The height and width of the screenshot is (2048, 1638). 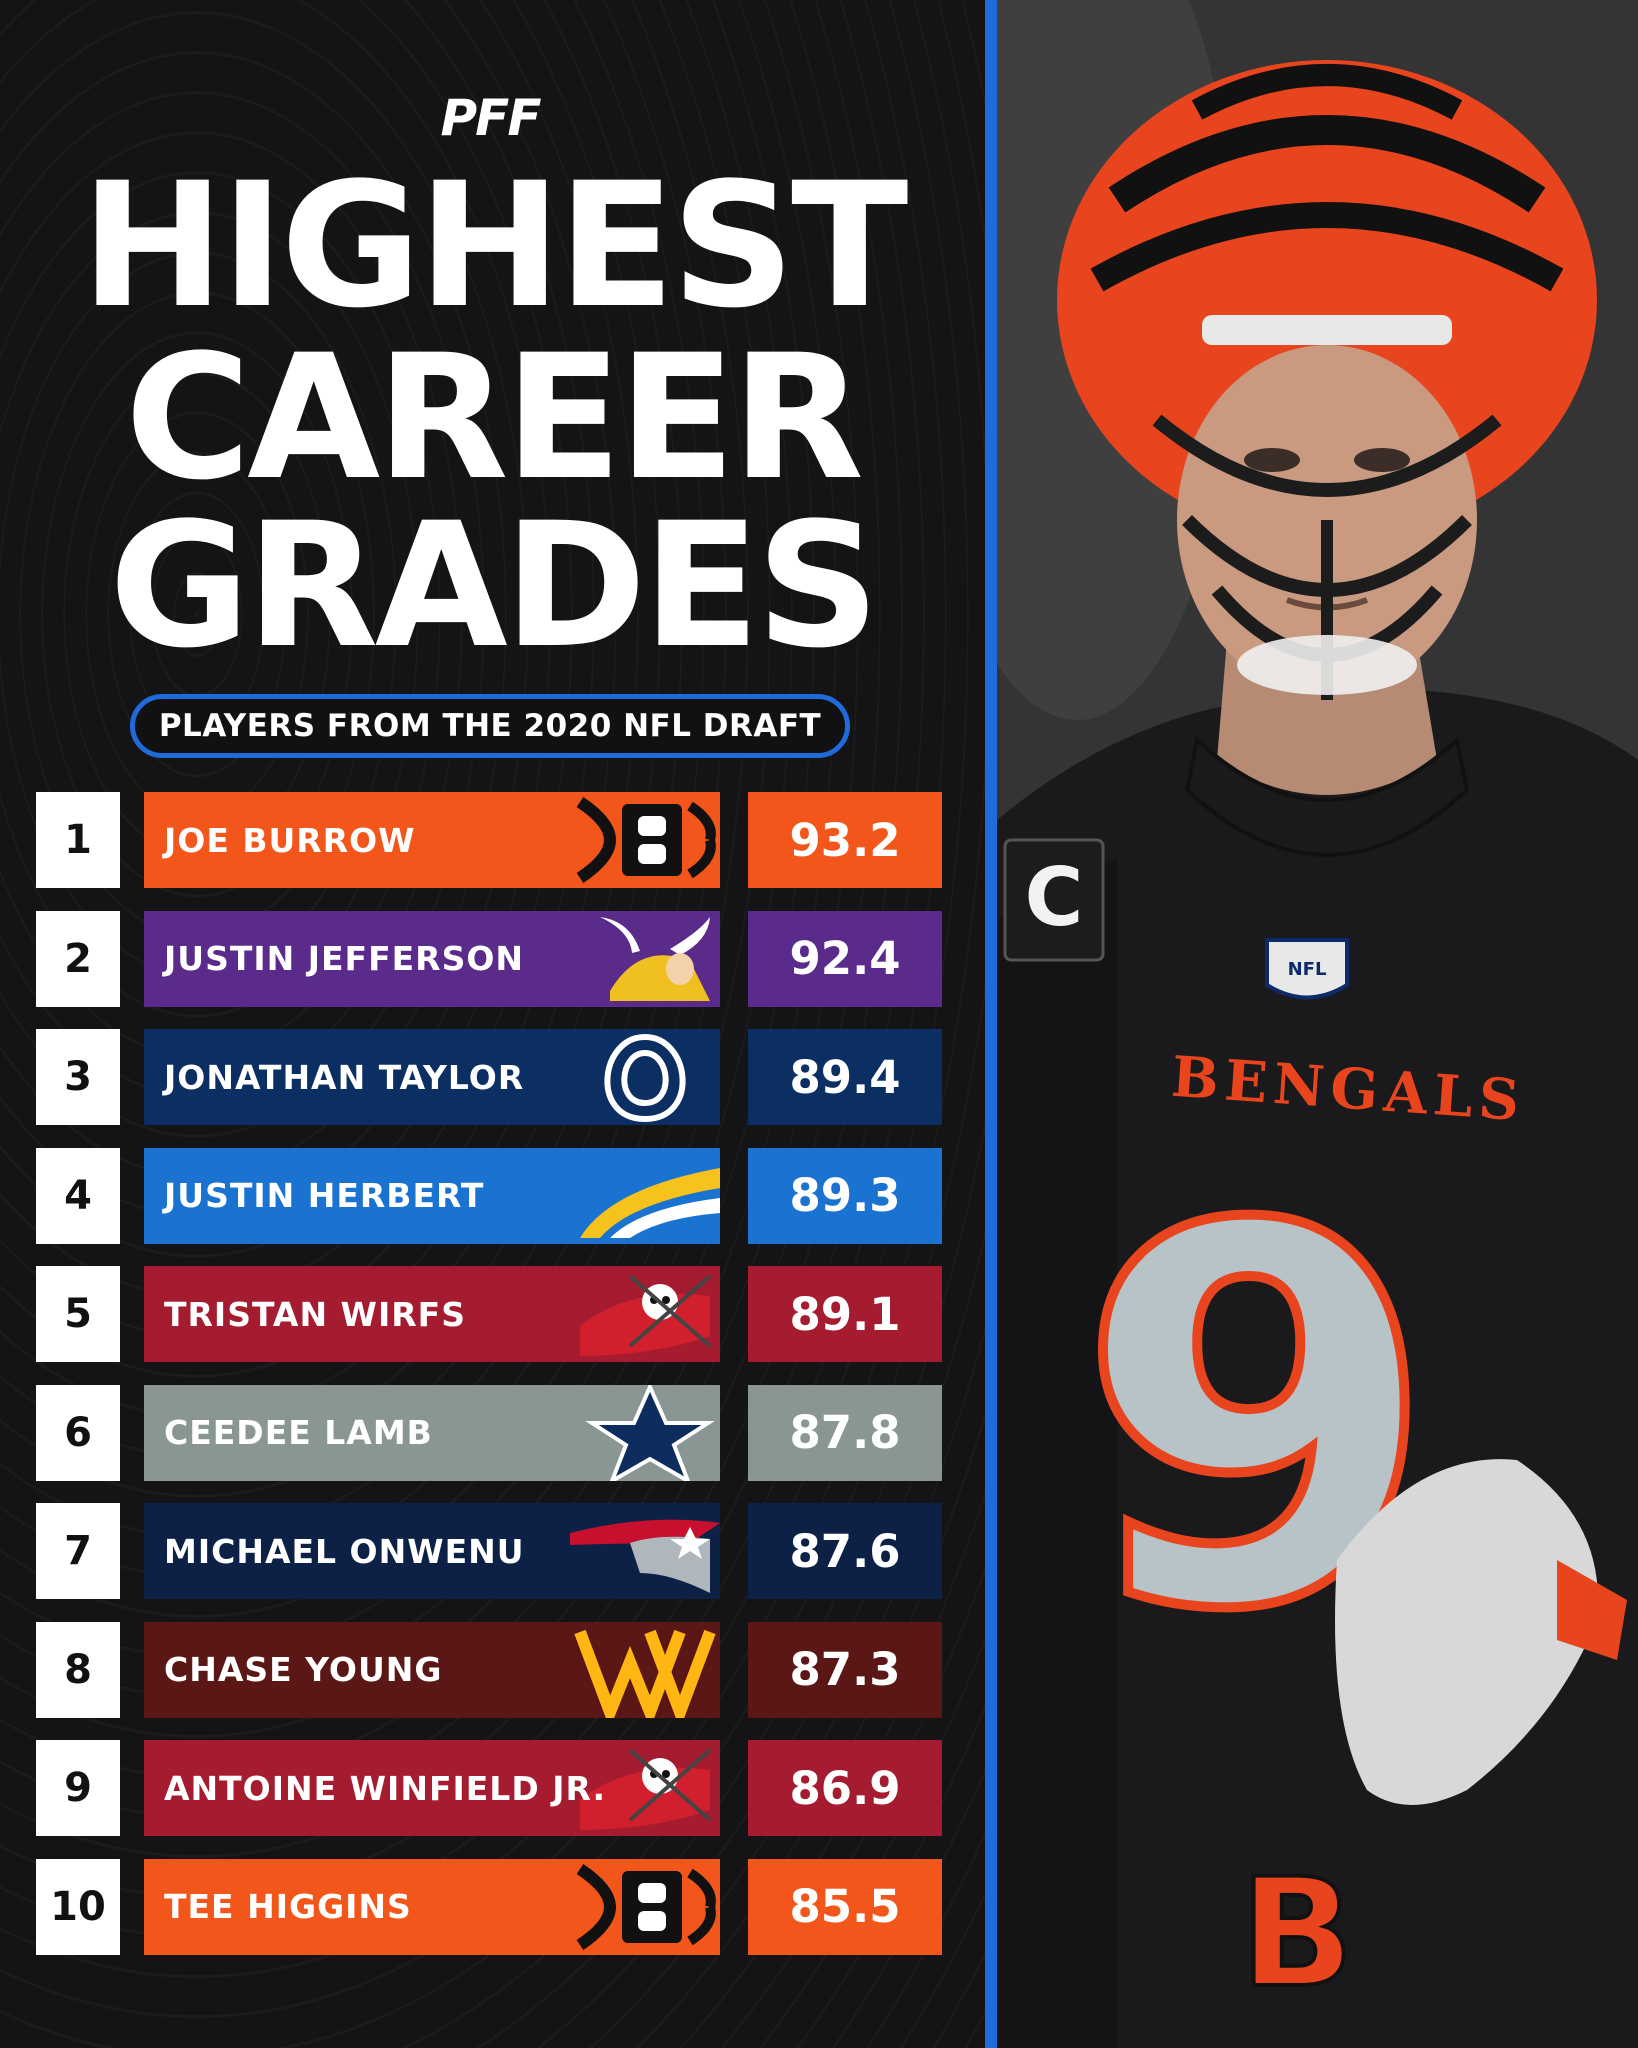 I want to click on rank-box: 5, so click(x=78, y=1314).